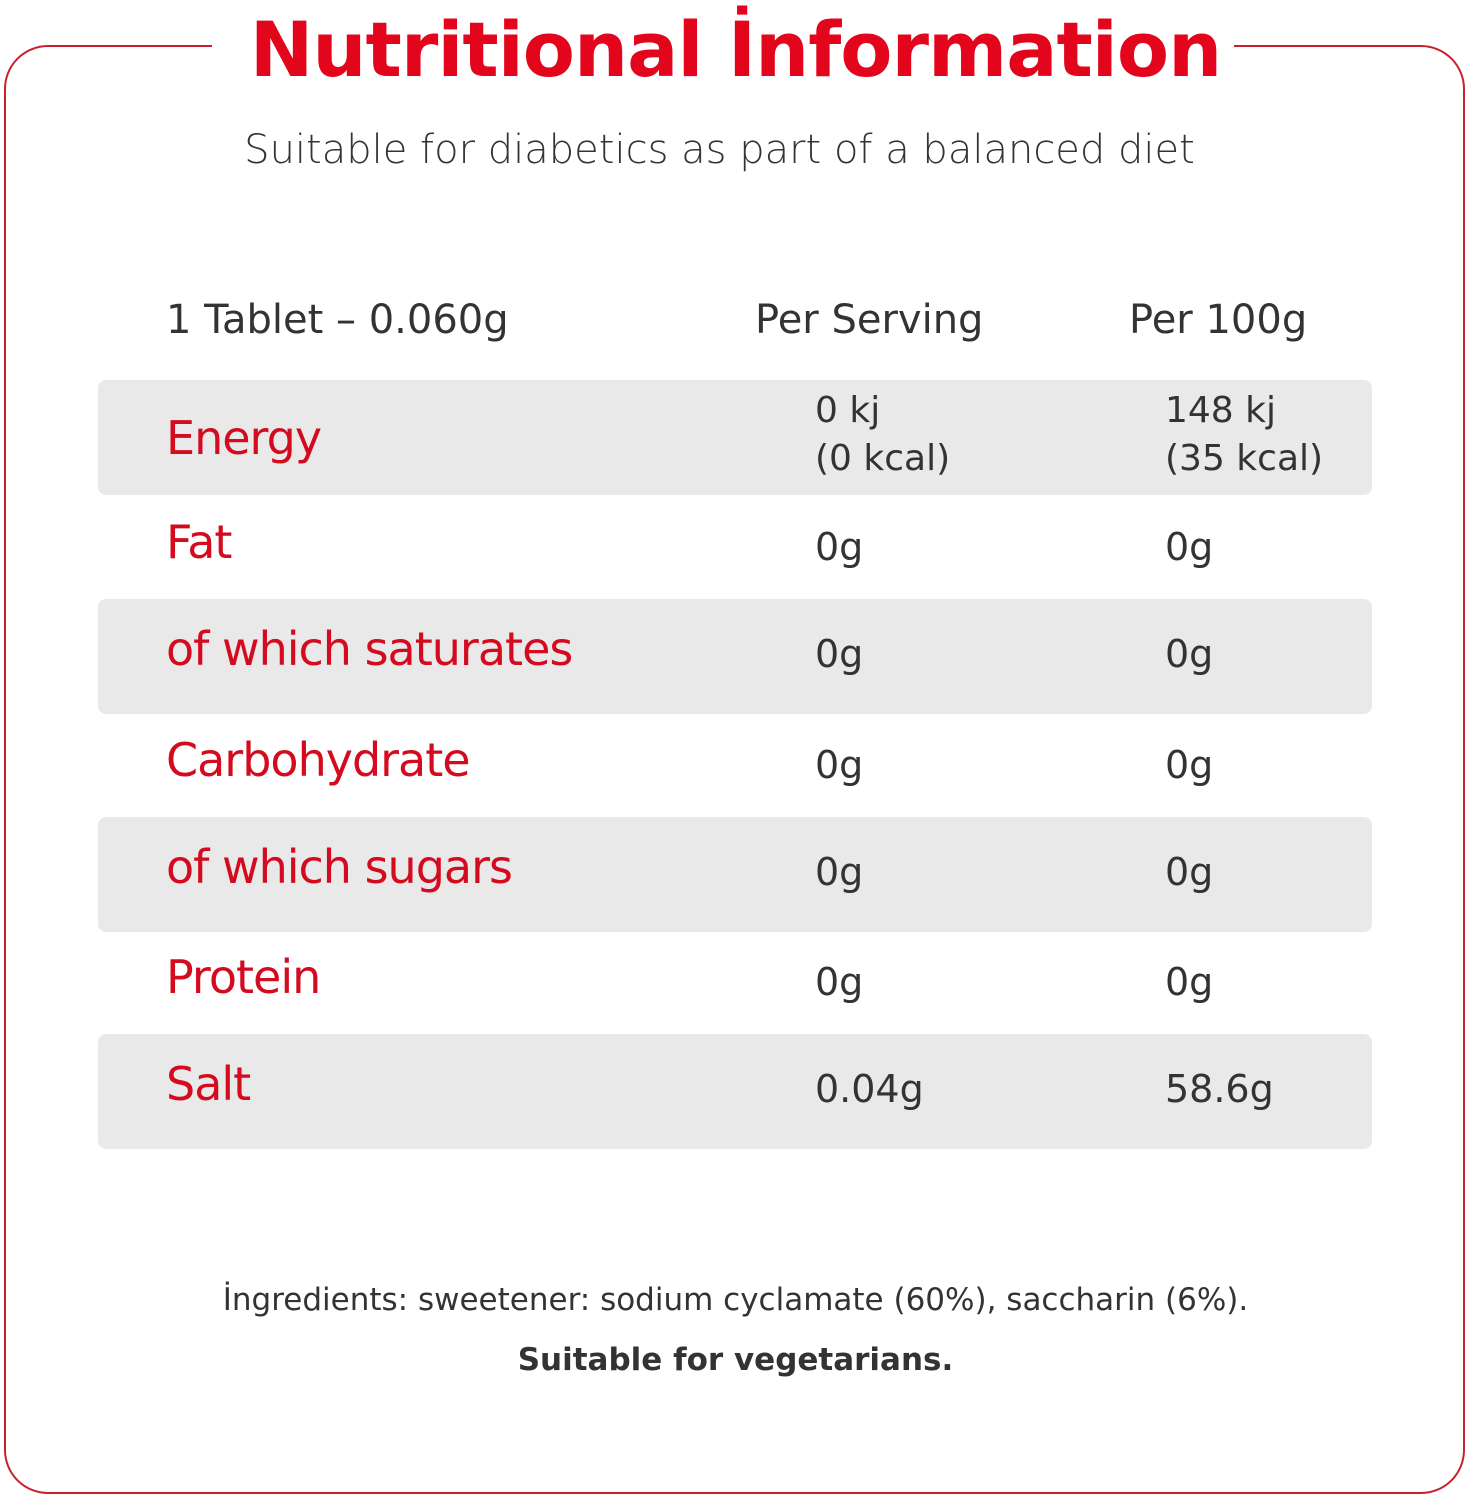 This screenshot has width=1471, height=1500. What do you see at coordinates (1218, 320) in the screenshot?
I see `header-per-100g: Per 100g` at bounding box center [1218, 320].